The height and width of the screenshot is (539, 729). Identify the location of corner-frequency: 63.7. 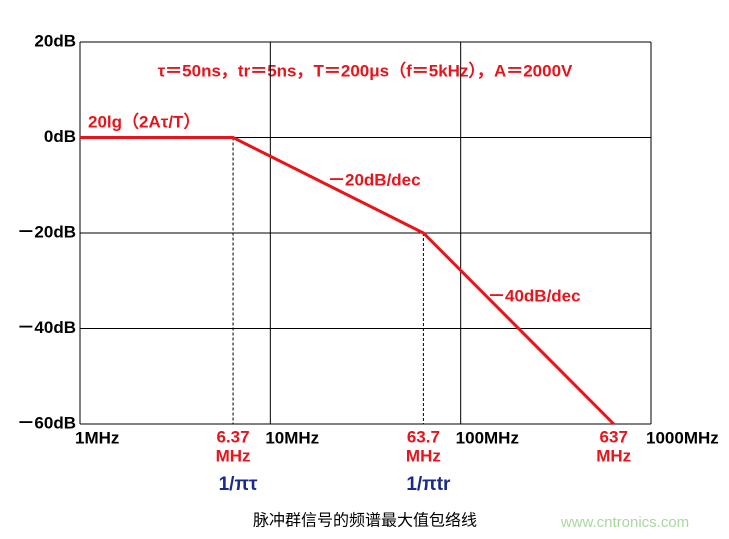
(423, 436).